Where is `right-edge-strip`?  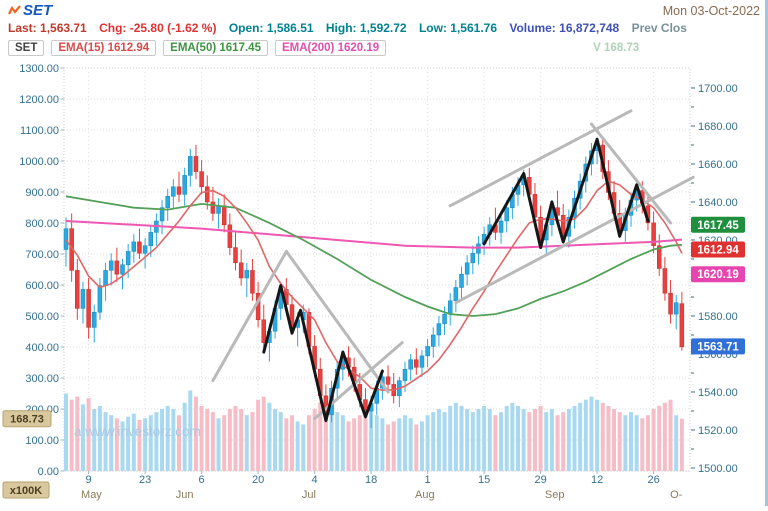 right-edge-strip is located at coordinates (766, 253).